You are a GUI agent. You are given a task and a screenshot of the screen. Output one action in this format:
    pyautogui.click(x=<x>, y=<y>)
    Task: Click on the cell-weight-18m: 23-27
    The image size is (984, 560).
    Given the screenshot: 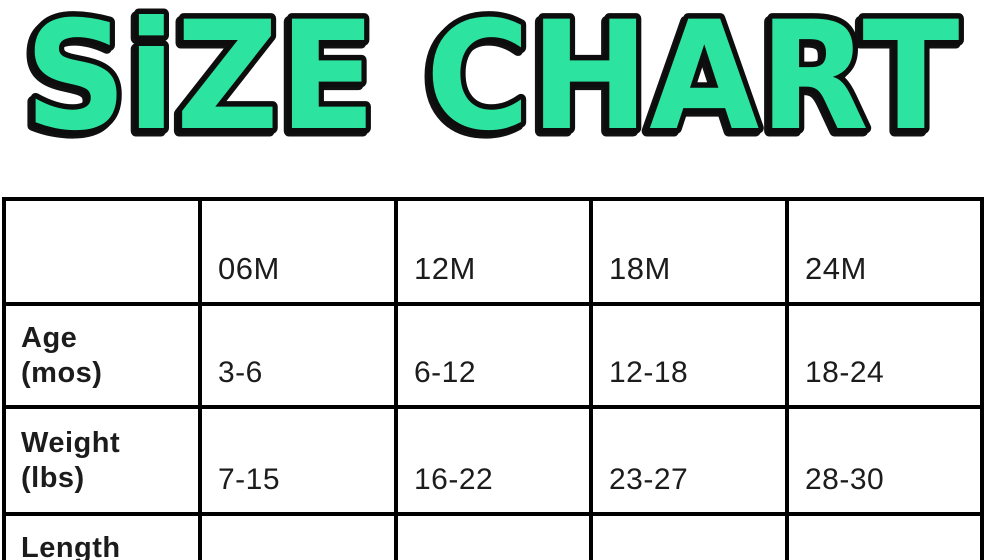 What is the action you would take?
    pyautogui.click(x=689, y=460)
    